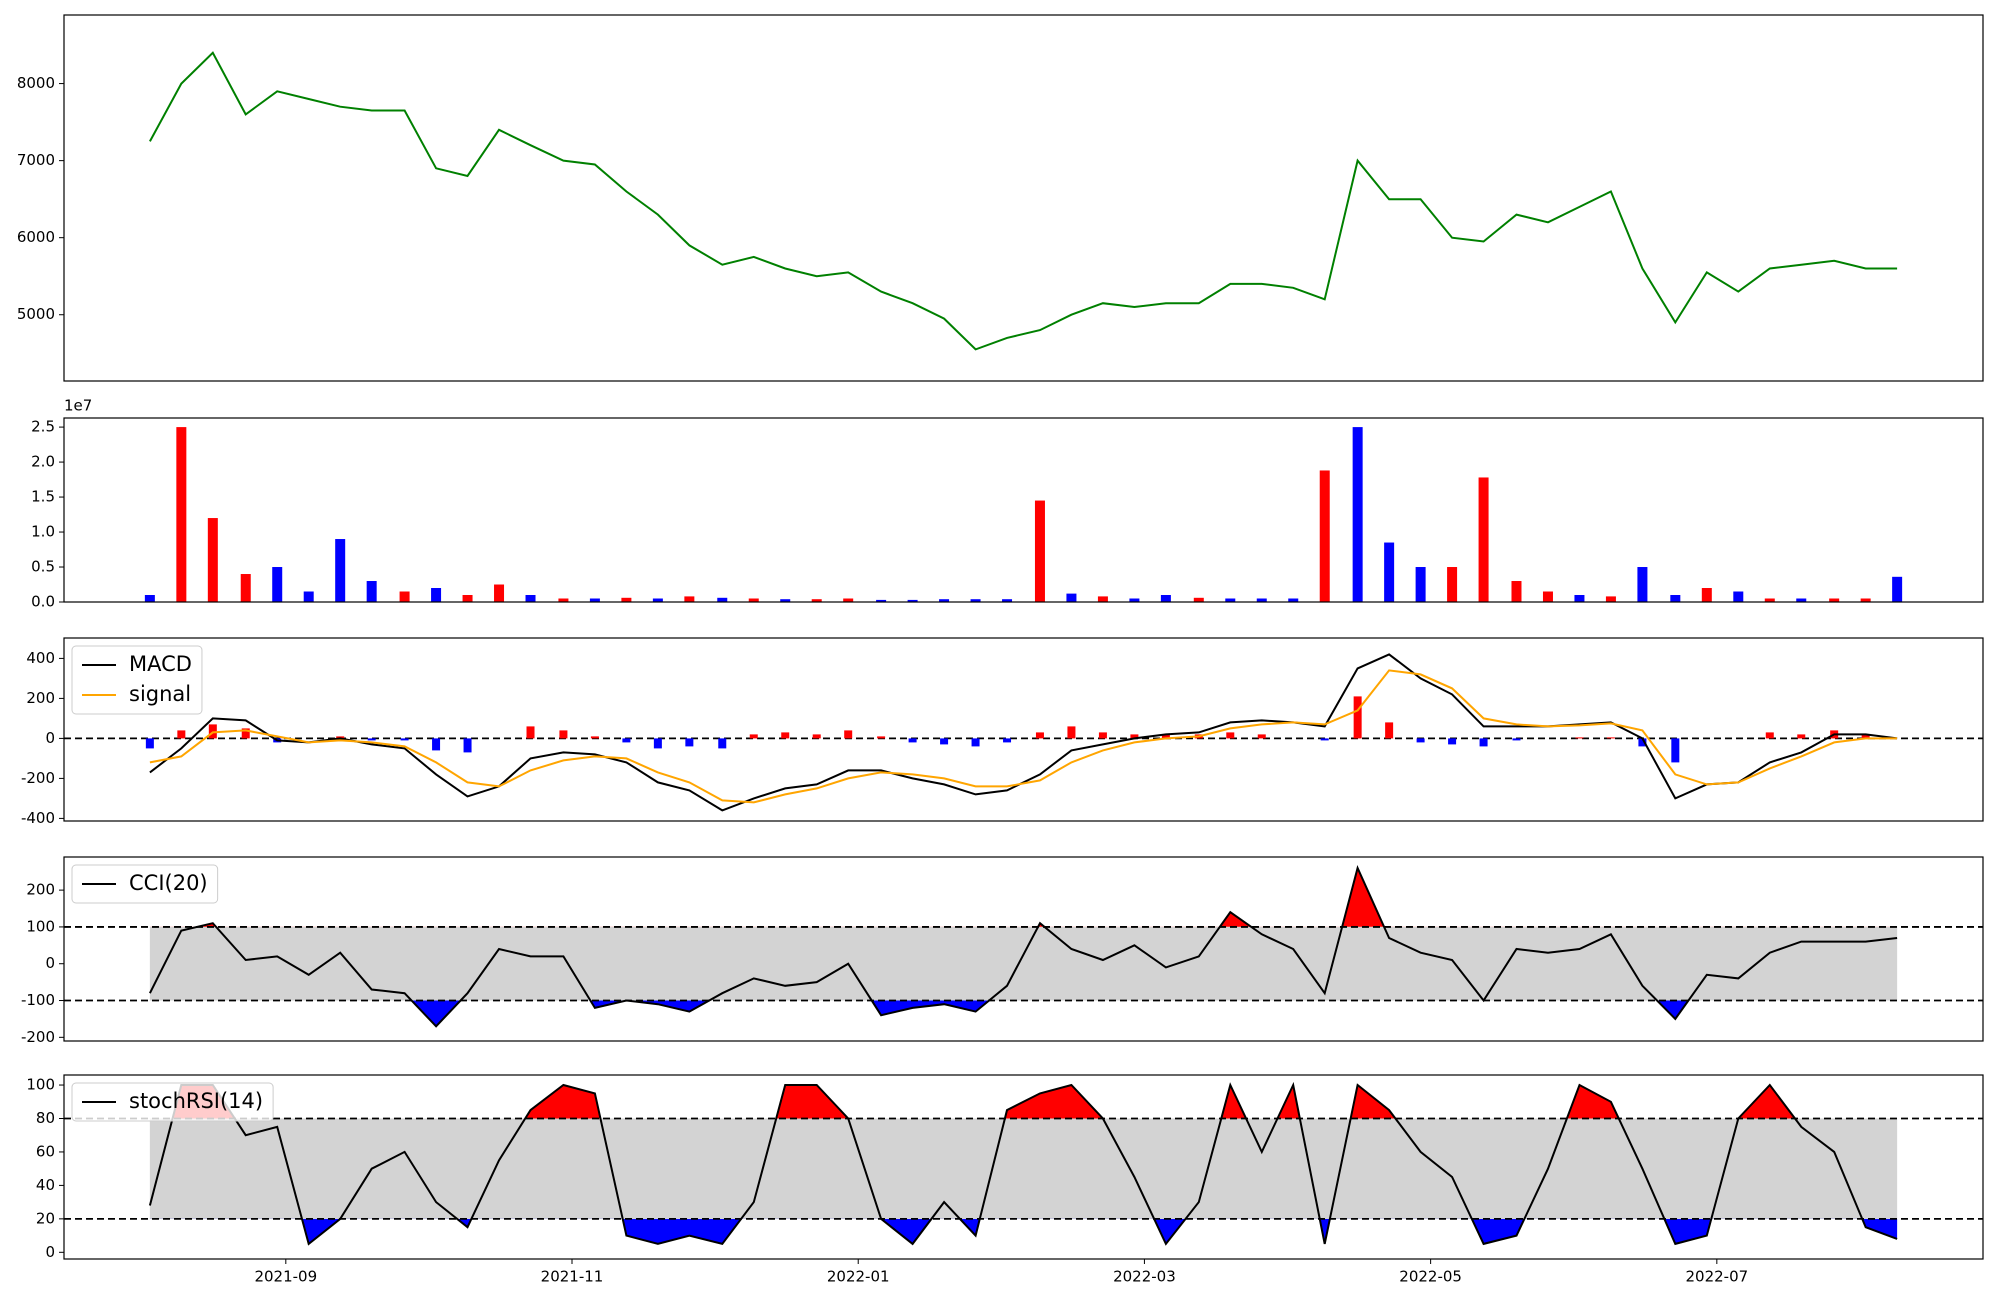  I want to click on x-tick-label: 2021-09, so click(285, 1277).